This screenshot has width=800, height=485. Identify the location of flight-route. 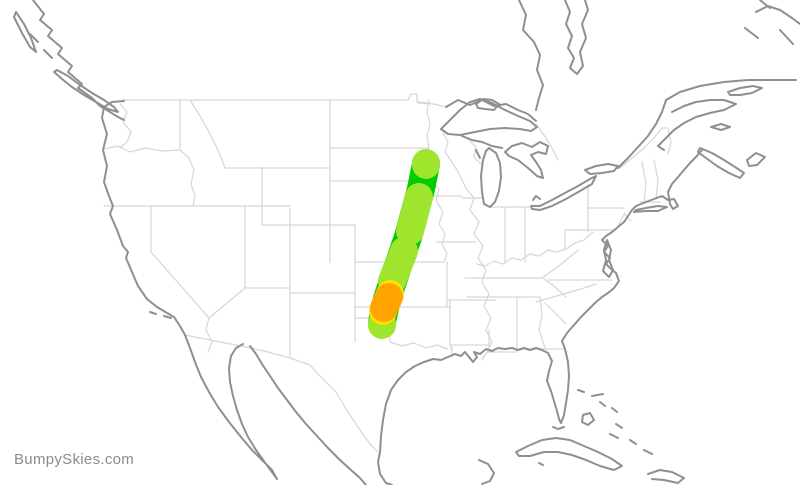
(404, 244).